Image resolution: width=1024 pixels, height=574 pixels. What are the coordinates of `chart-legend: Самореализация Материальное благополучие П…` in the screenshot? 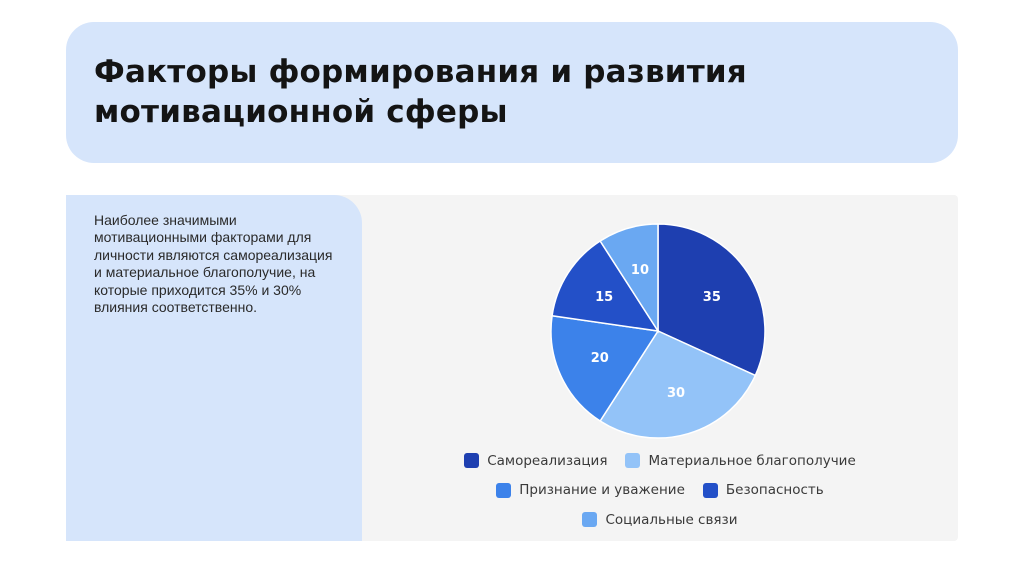 It's located at (660, 490).